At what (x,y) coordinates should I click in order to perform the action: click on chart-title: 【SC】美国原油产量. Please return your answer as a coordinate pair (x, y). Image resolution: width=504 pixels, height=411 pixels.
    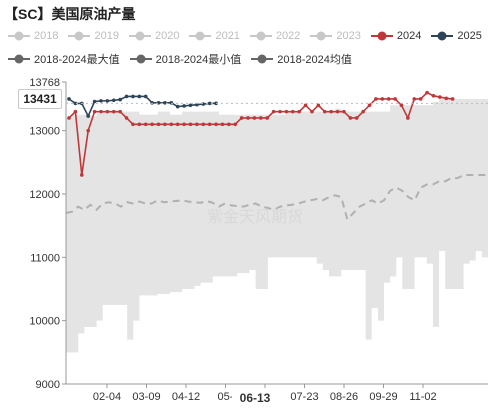
    Looking at the image, I should click on (70, 14).